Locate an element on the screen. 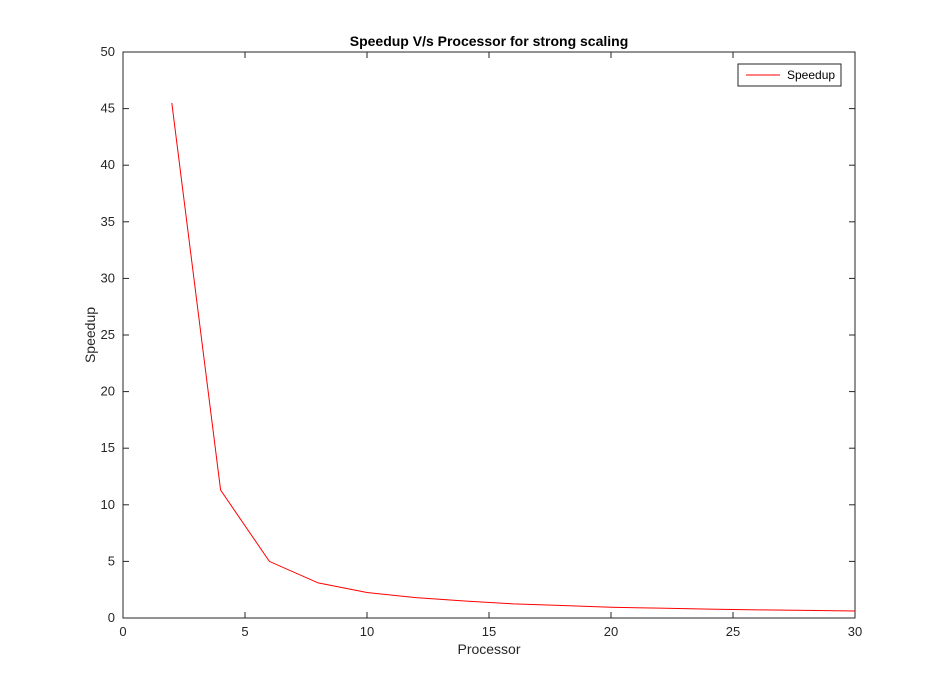 This screenshot has height=694, width=944. y-tick-label: 10 is located at coordinates (108, 504).